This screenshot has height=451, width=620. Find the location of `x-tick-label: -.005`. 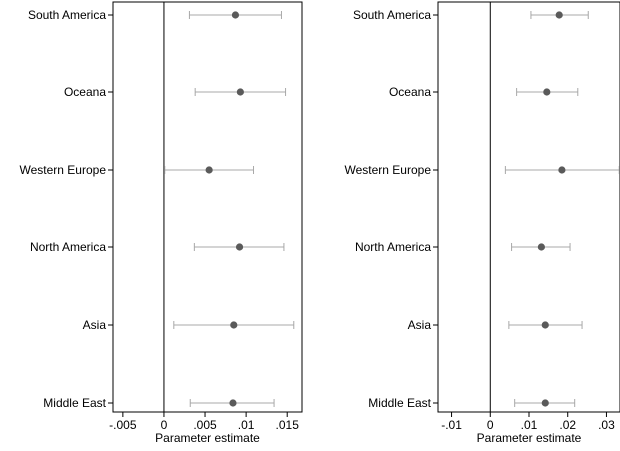

x-tick-label: -.005 is located at coordinates (123, 425).